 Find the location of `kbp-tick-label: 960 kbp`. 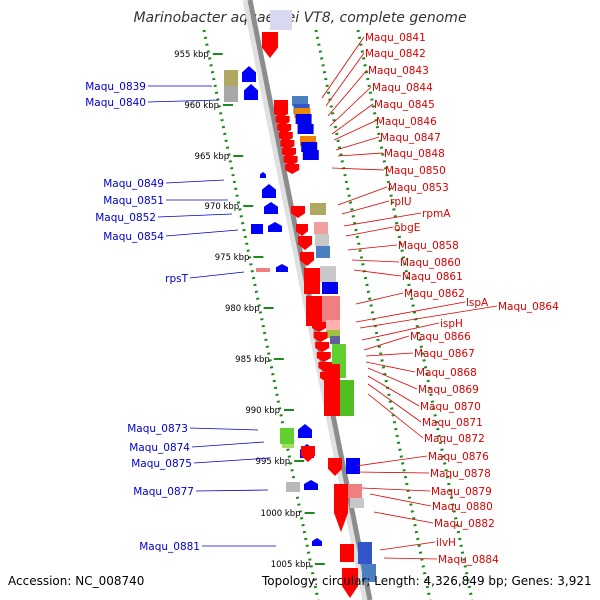

kbp-tick-label: 960 kbp is located at coordinates (201, 106).